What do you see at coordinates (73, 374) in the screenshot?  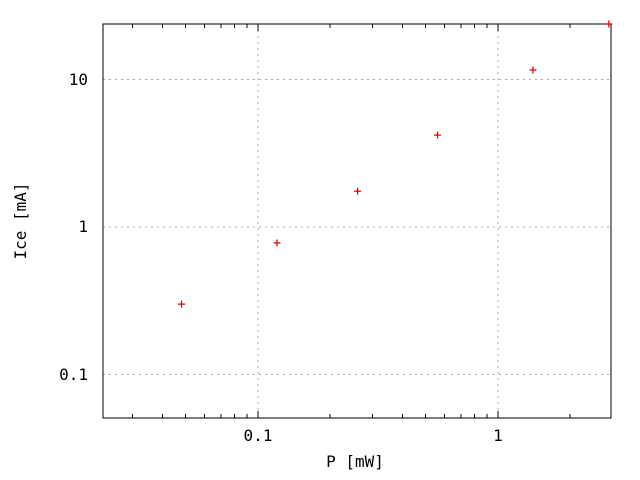 I see `y-tick-label-0.1: 0.1` at bounding box center [73, 374].